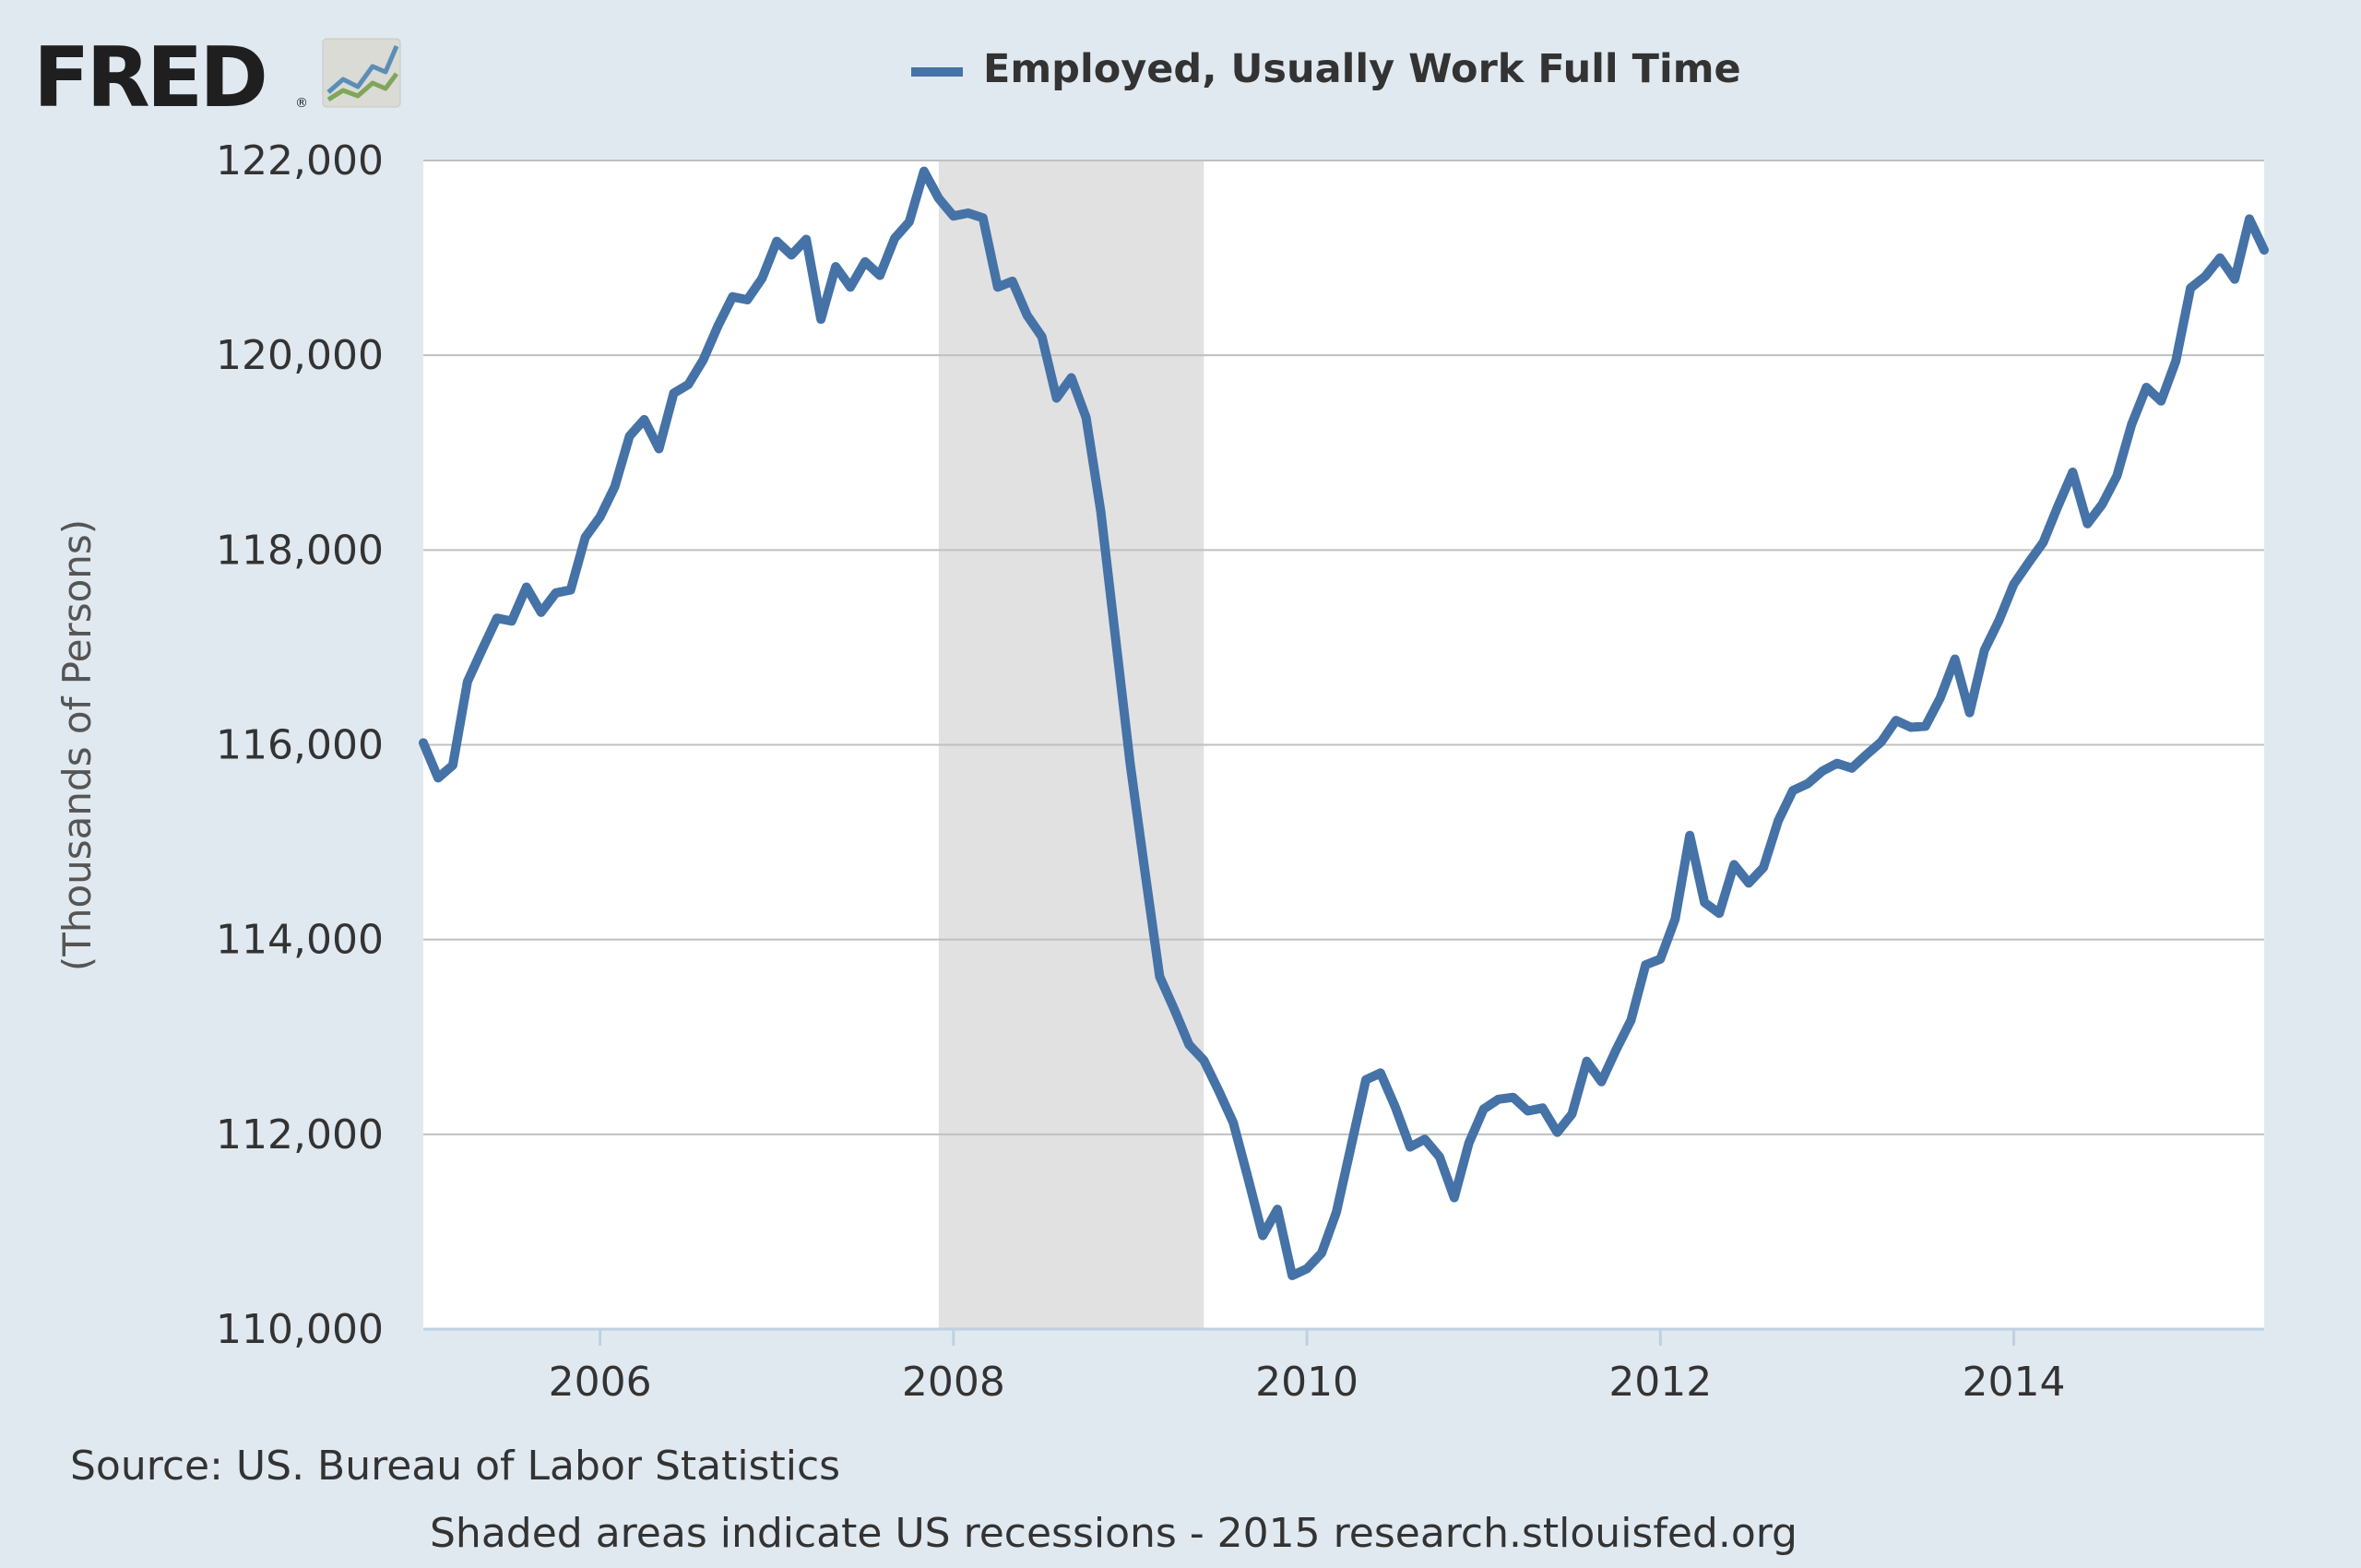 This screenshot has height=1568, width=2361. I want to click on legend: Employed, Usually Work Full Time, so click(1326, 69).